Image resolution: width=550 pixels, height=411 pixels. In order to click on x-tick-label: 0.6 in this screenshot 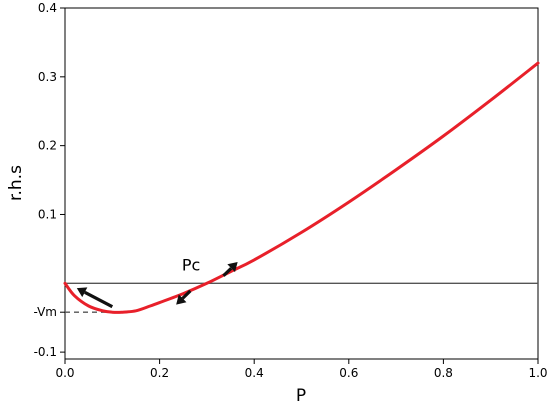, I will do `click(348, 373)`.